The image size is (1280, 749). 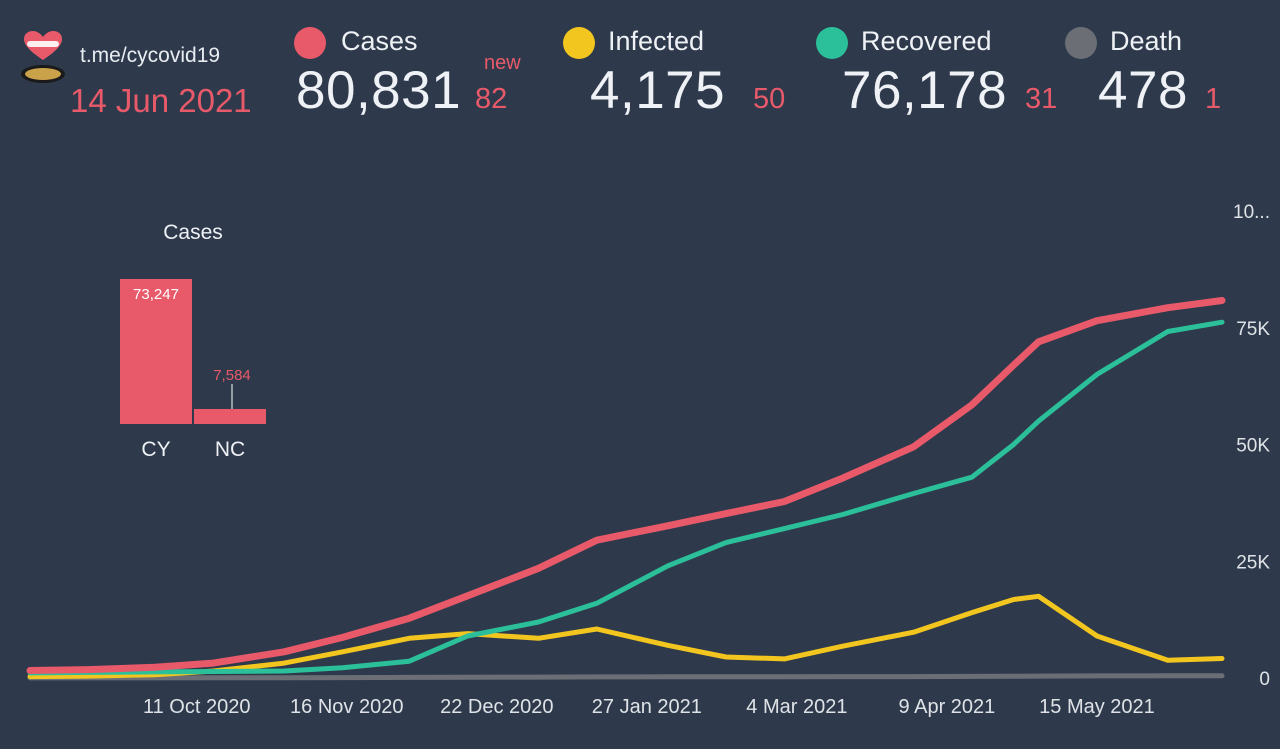 I want to click on y-tick-label: 75K, so click(x=1253, y=329).